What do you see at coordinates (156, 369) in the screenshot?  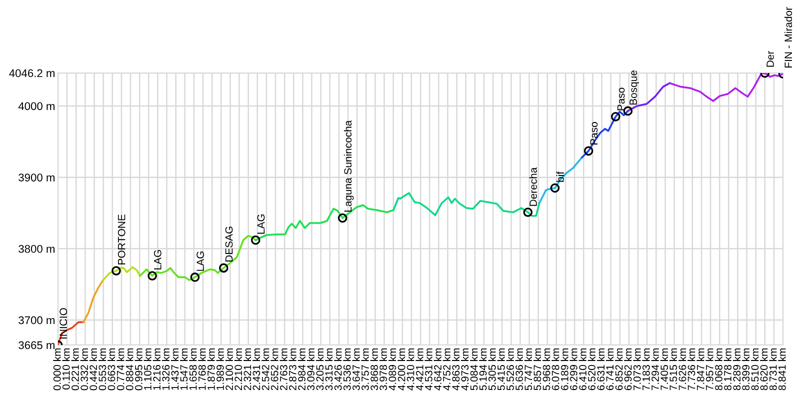 I see `x-tick-label: 1.216 km` at bounding box center [156, 369].